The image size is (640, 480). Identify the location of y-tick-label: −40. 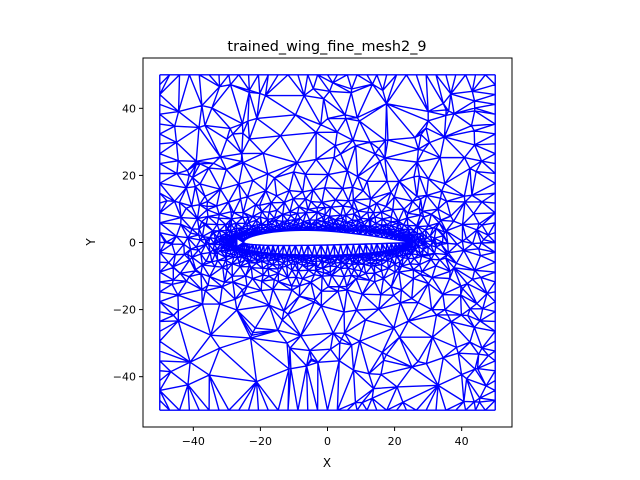
(124, 377).